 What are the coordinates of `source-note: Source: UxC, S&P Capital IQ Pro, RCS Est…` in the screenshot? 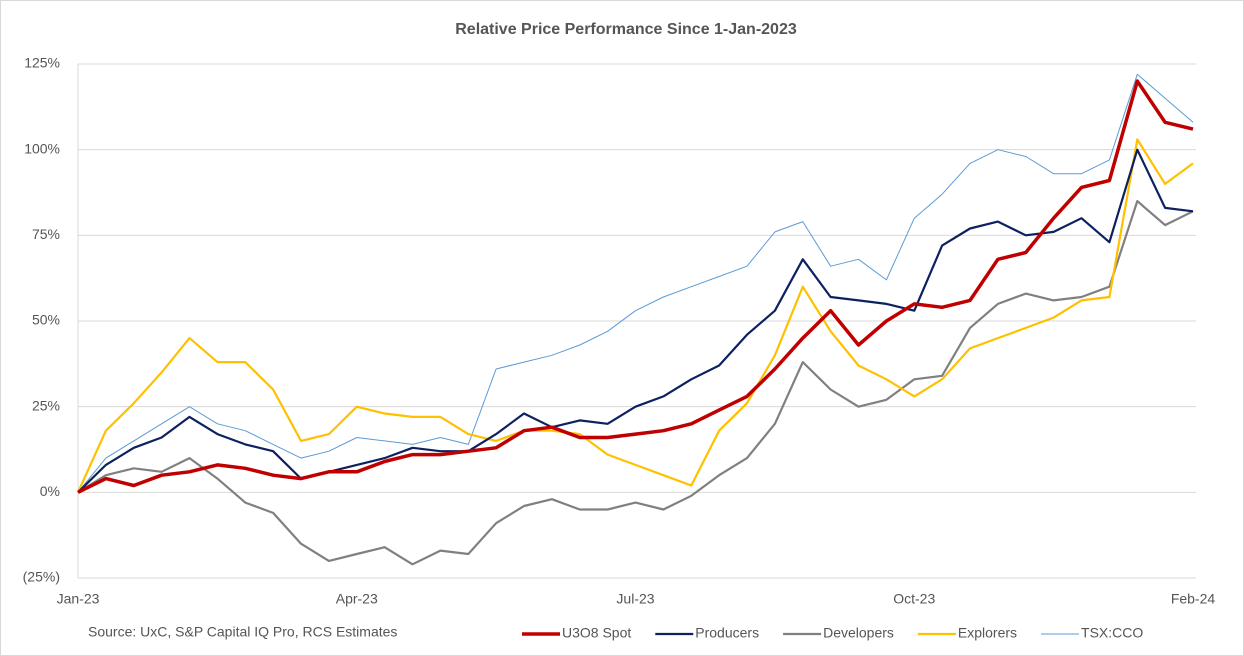 It's located at (242, 632).